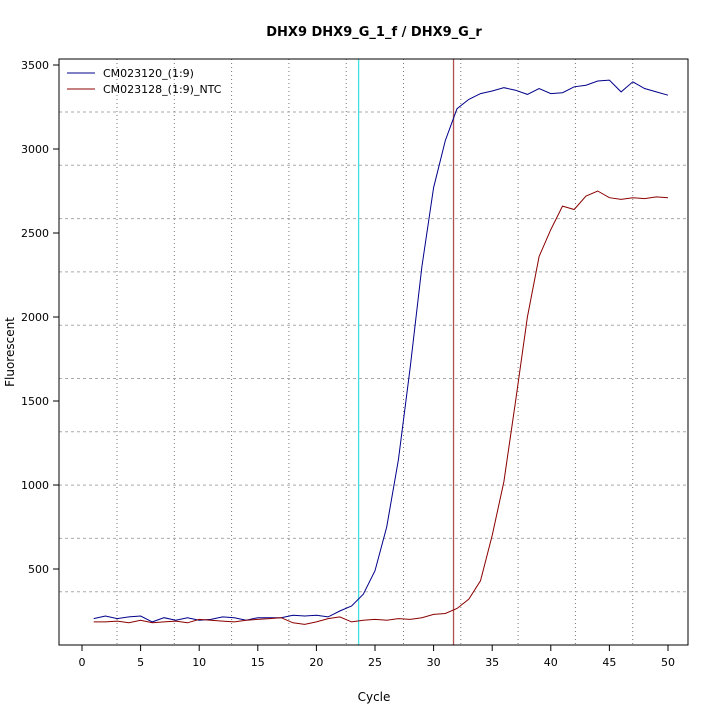  Describe the element at coordinates (82, 662) in the screenshot. I see `x-tick-label: 0` at that location.